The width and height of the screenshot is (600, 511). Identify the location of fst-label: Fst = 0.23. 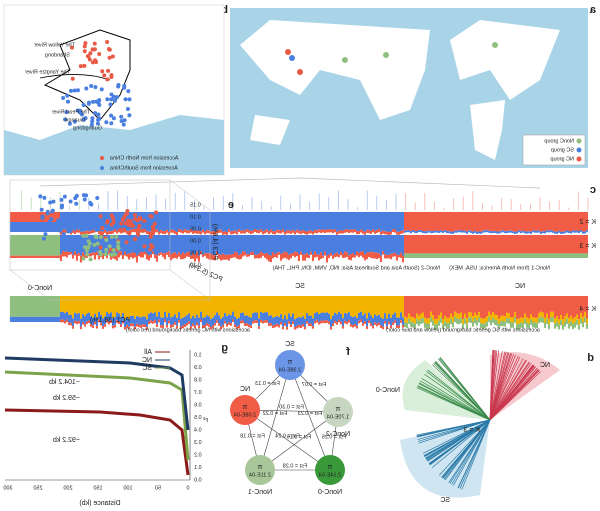
(310, 414).